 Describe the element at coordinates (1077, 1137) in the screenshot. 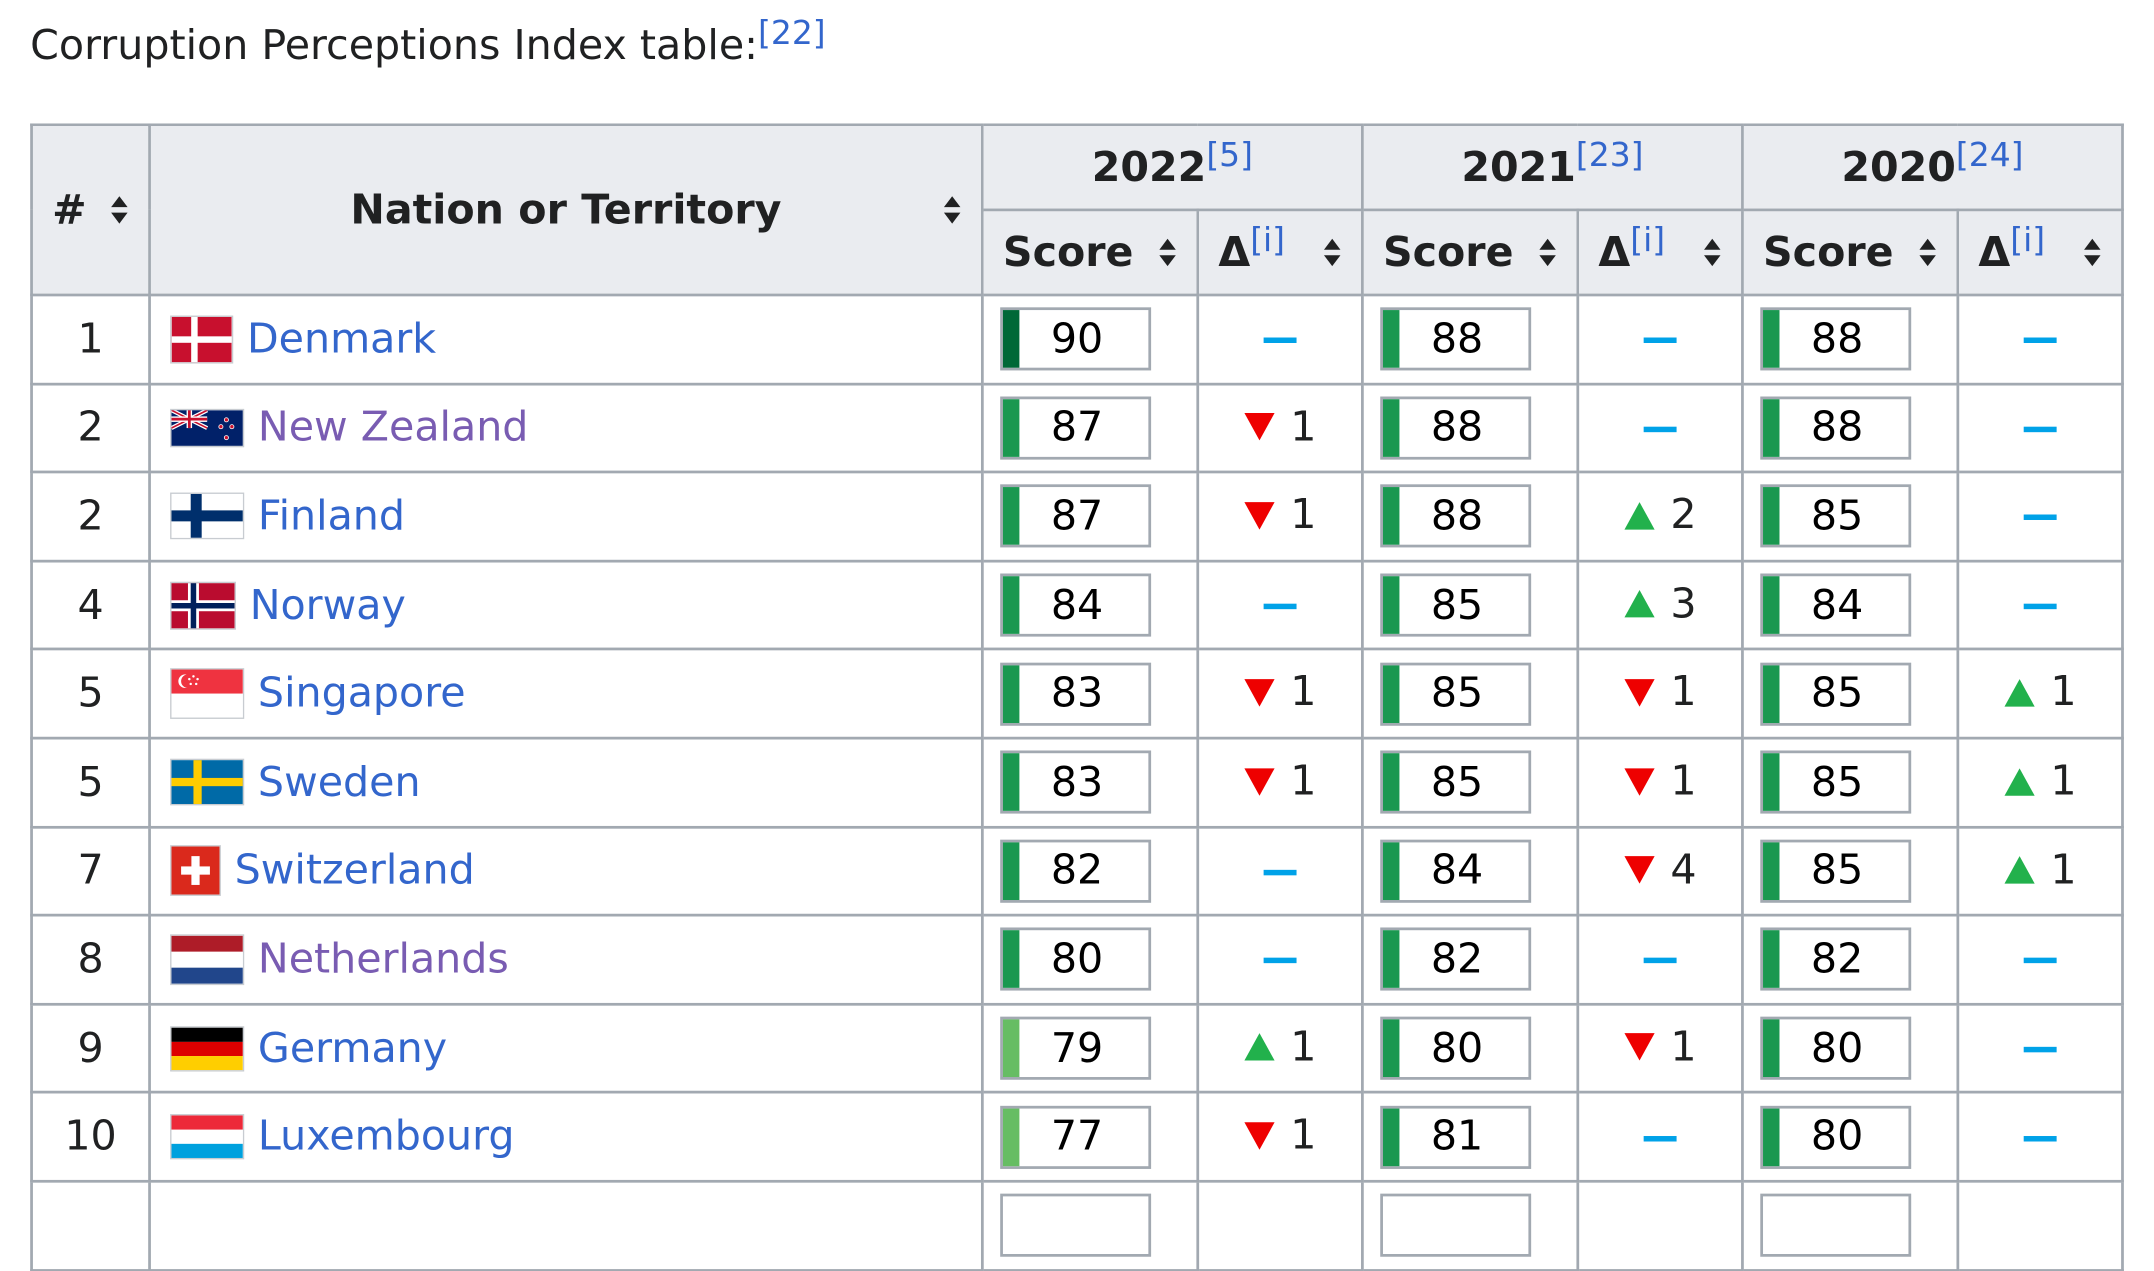

I see `table-row: 10 Luxembourg 77 1 81 80` at that location.